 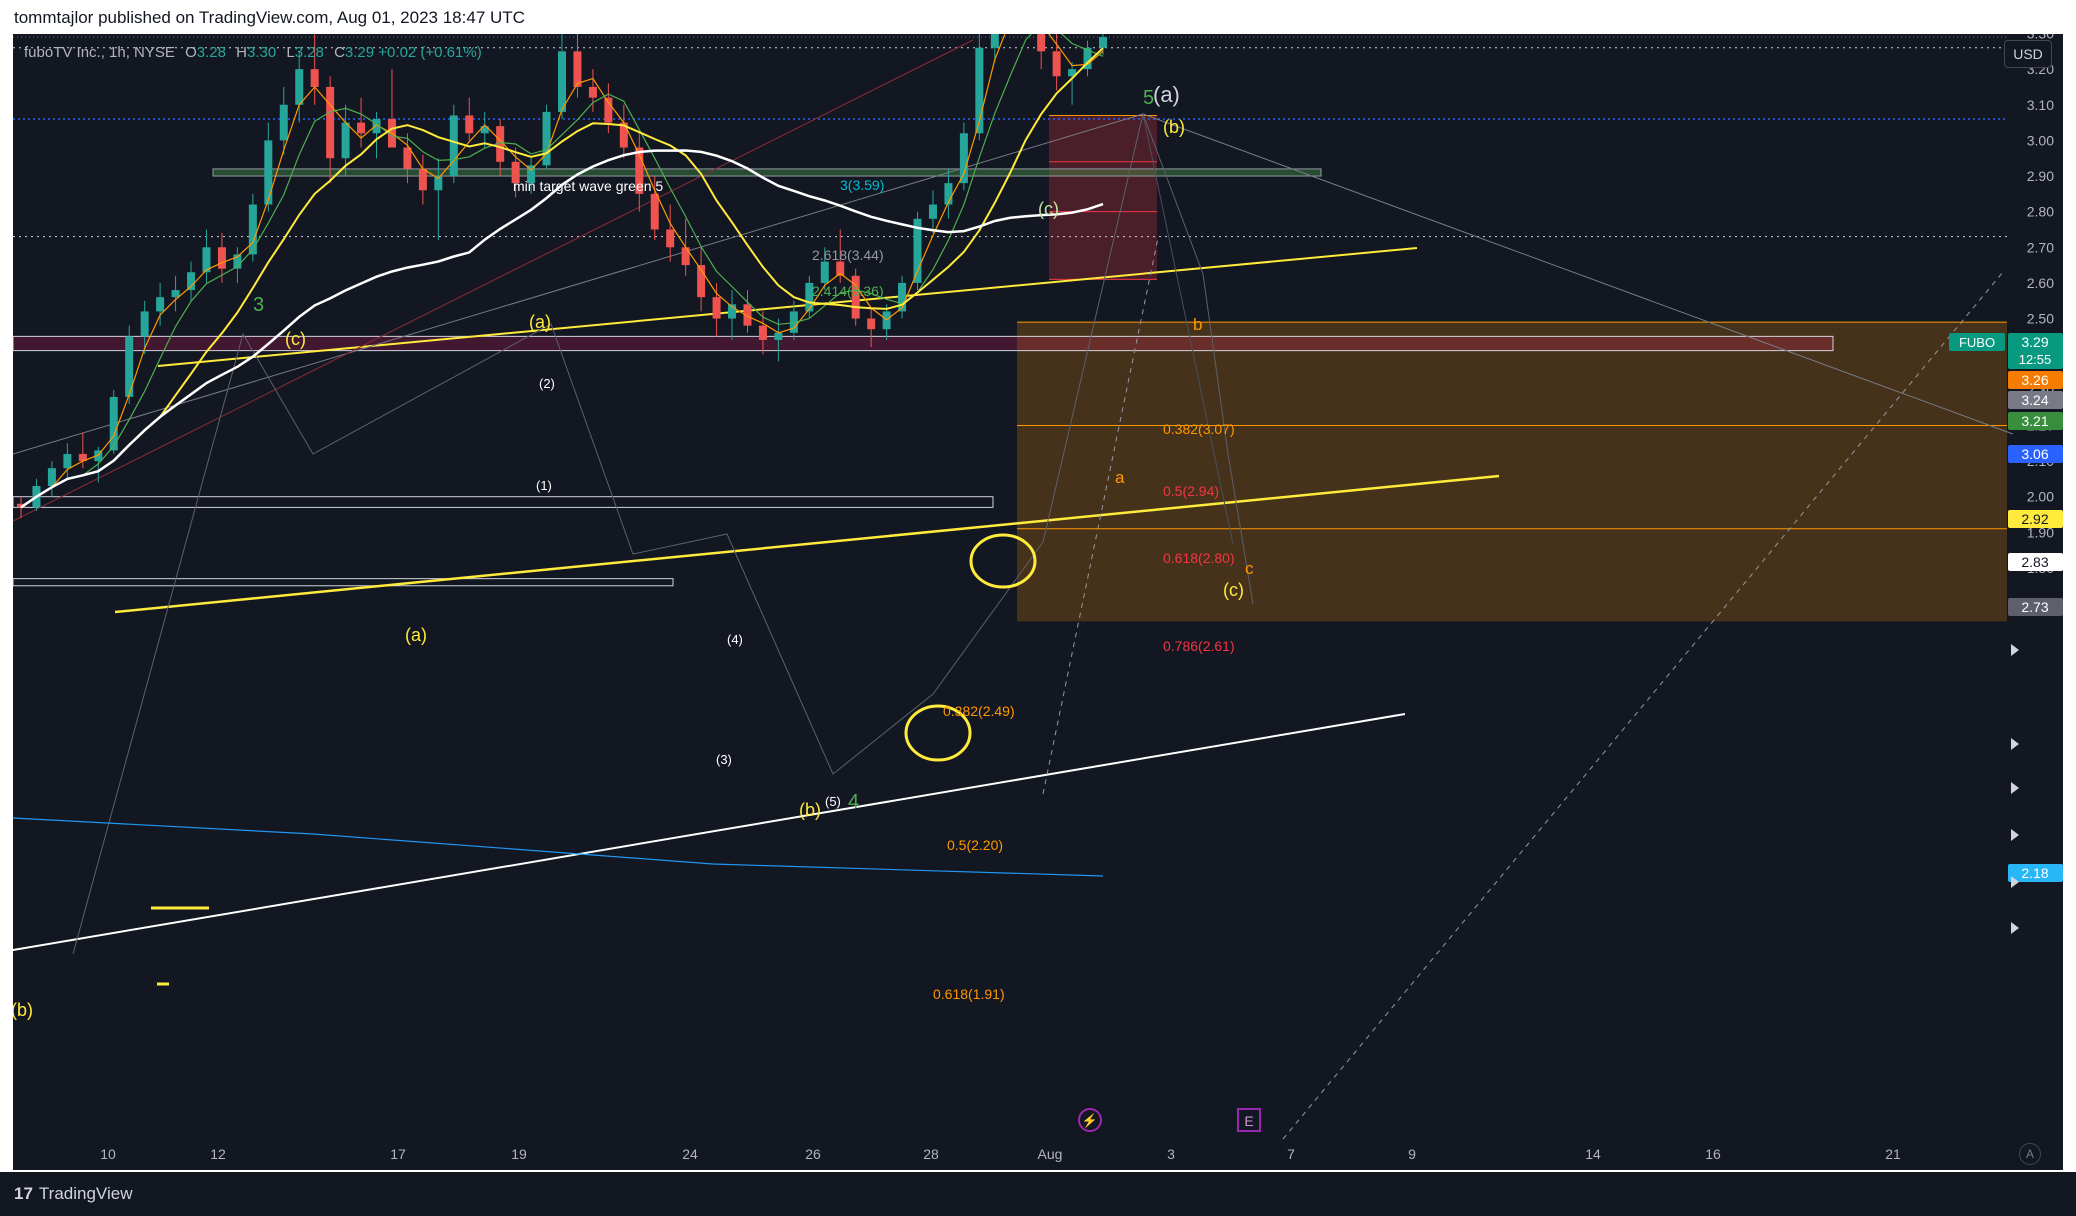 What do you see at coordinates (108, 1154) in the screenshot?
I see `x-tick-label: 10` at bounding box center [108, 1154].